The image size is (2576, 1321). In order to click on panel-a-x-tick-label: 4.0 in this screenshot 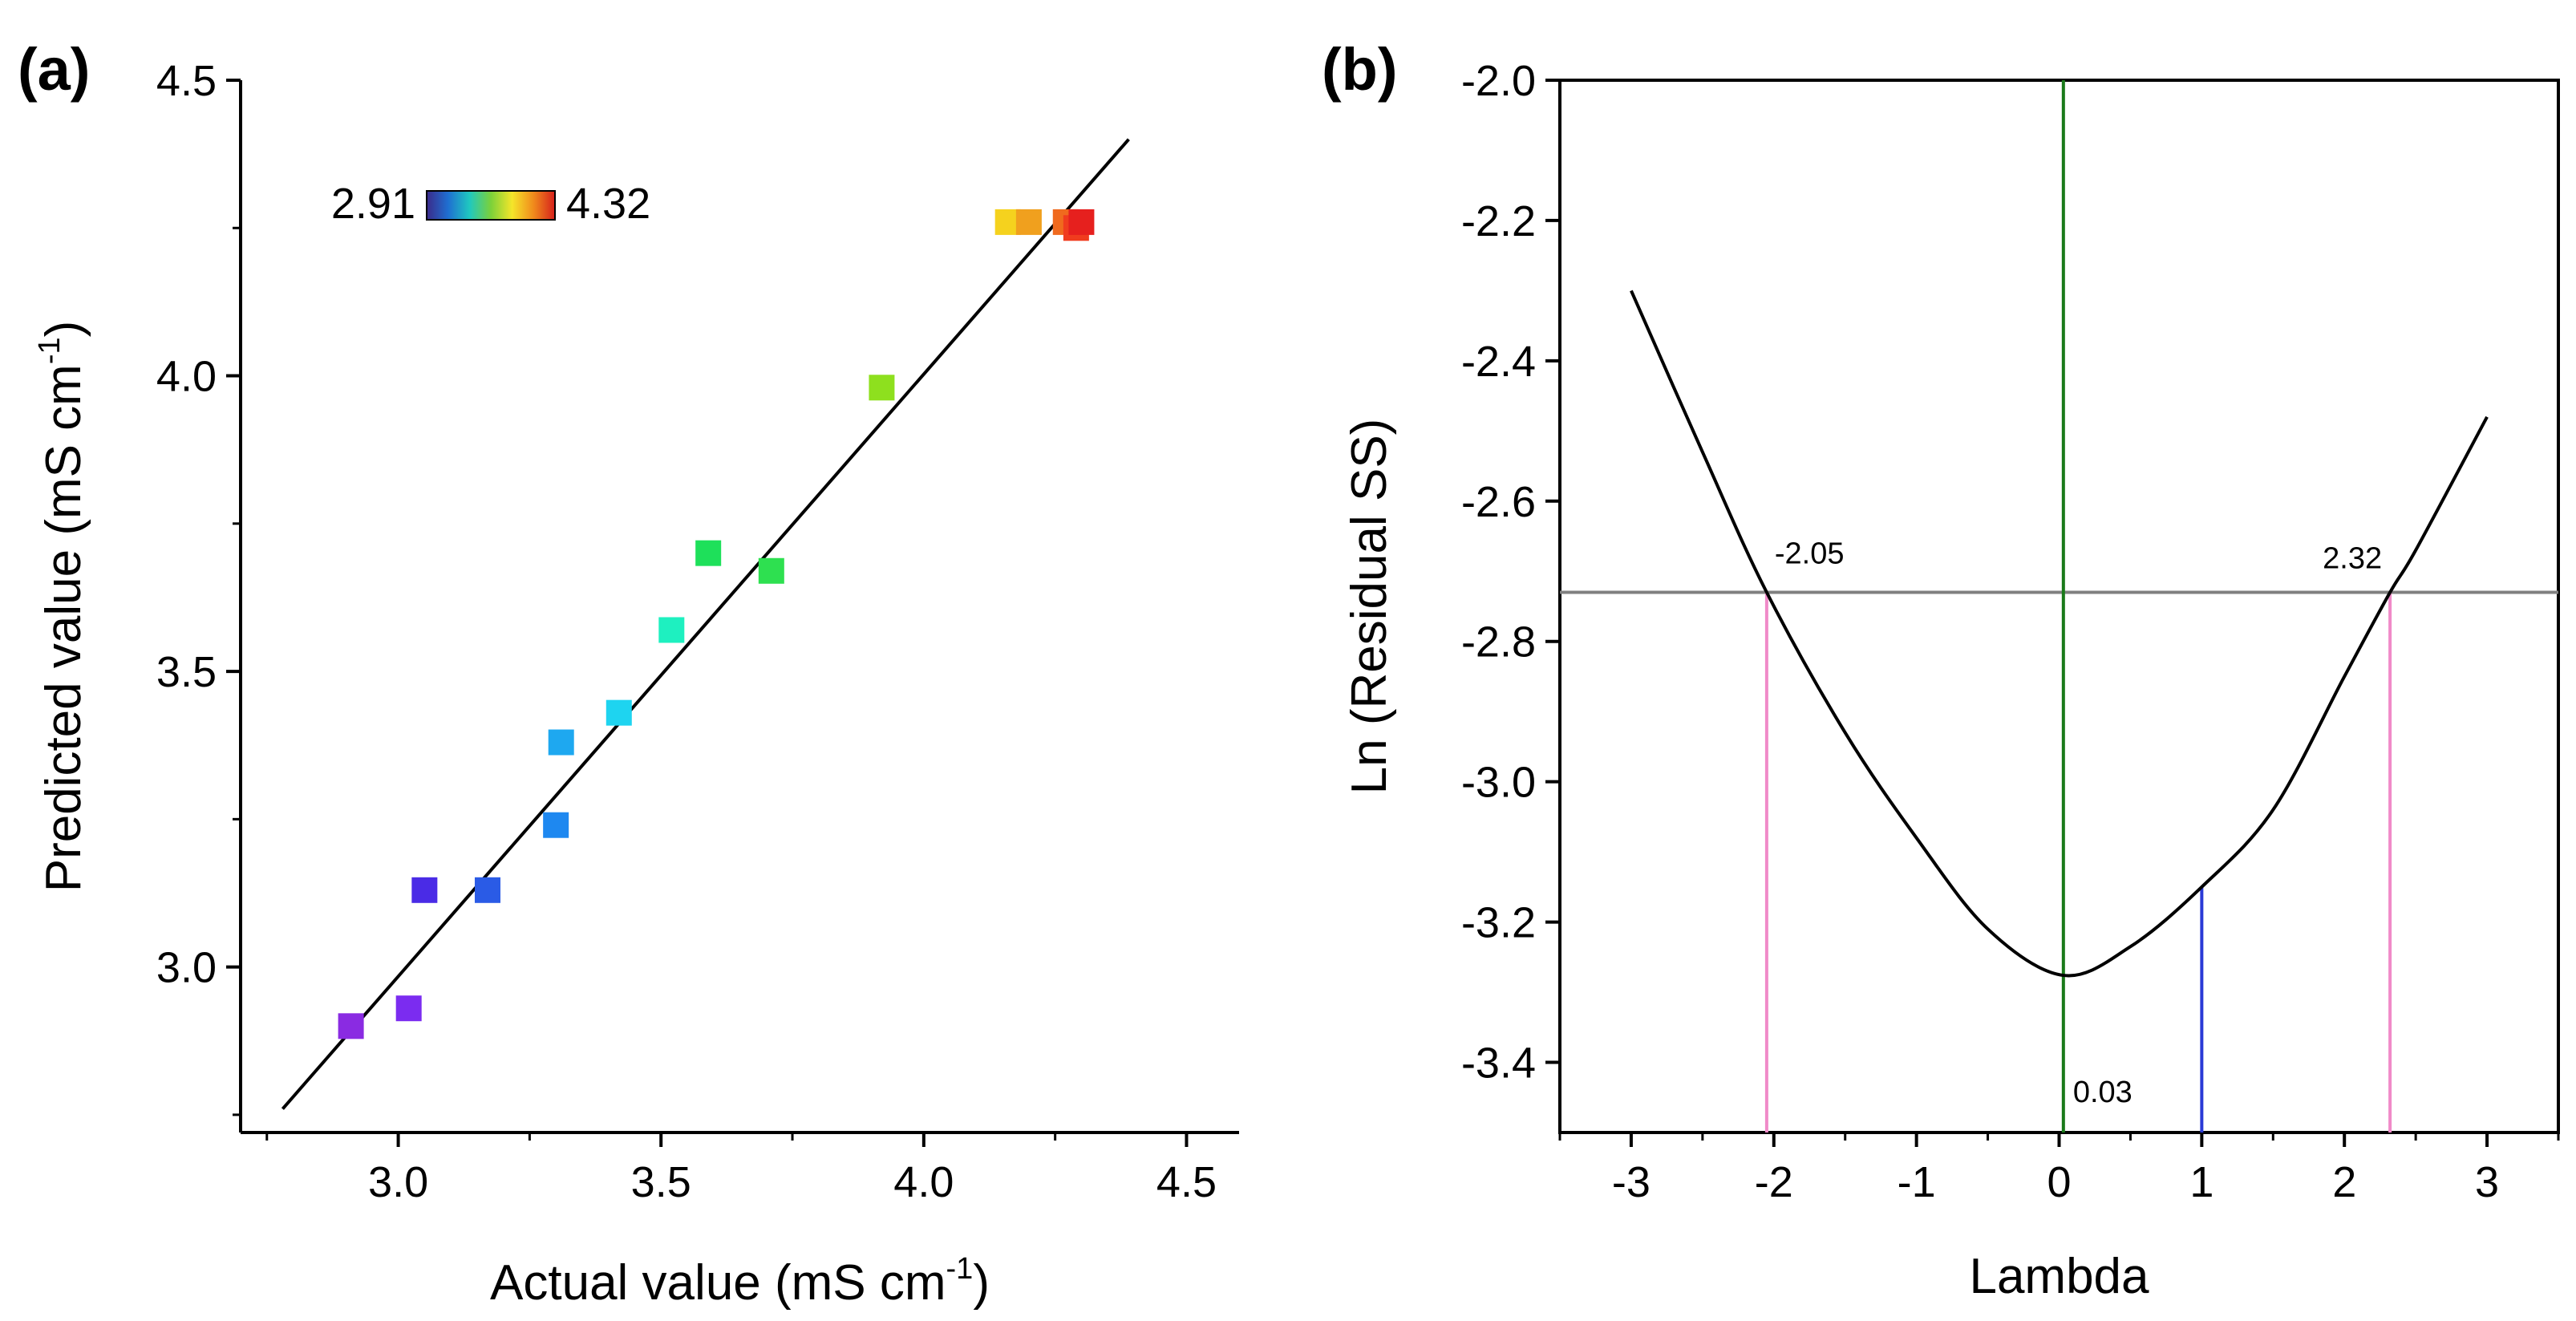, I will do `click(924, 1182)`.